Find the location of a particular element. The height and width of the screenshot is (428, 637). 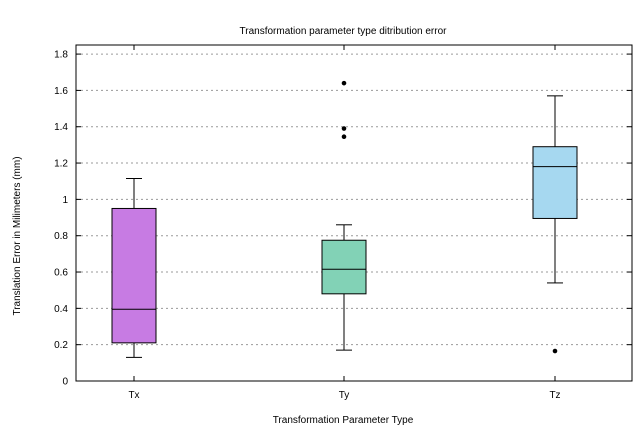

y-tick-label: 0.8 is located at coordinates (61, 236).